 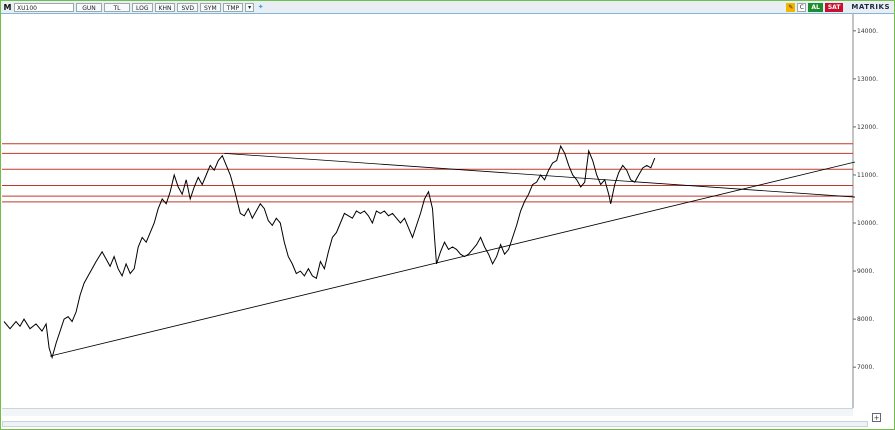 I want to click on y-tick-label-4: 10000., so click(x=867, y=223).